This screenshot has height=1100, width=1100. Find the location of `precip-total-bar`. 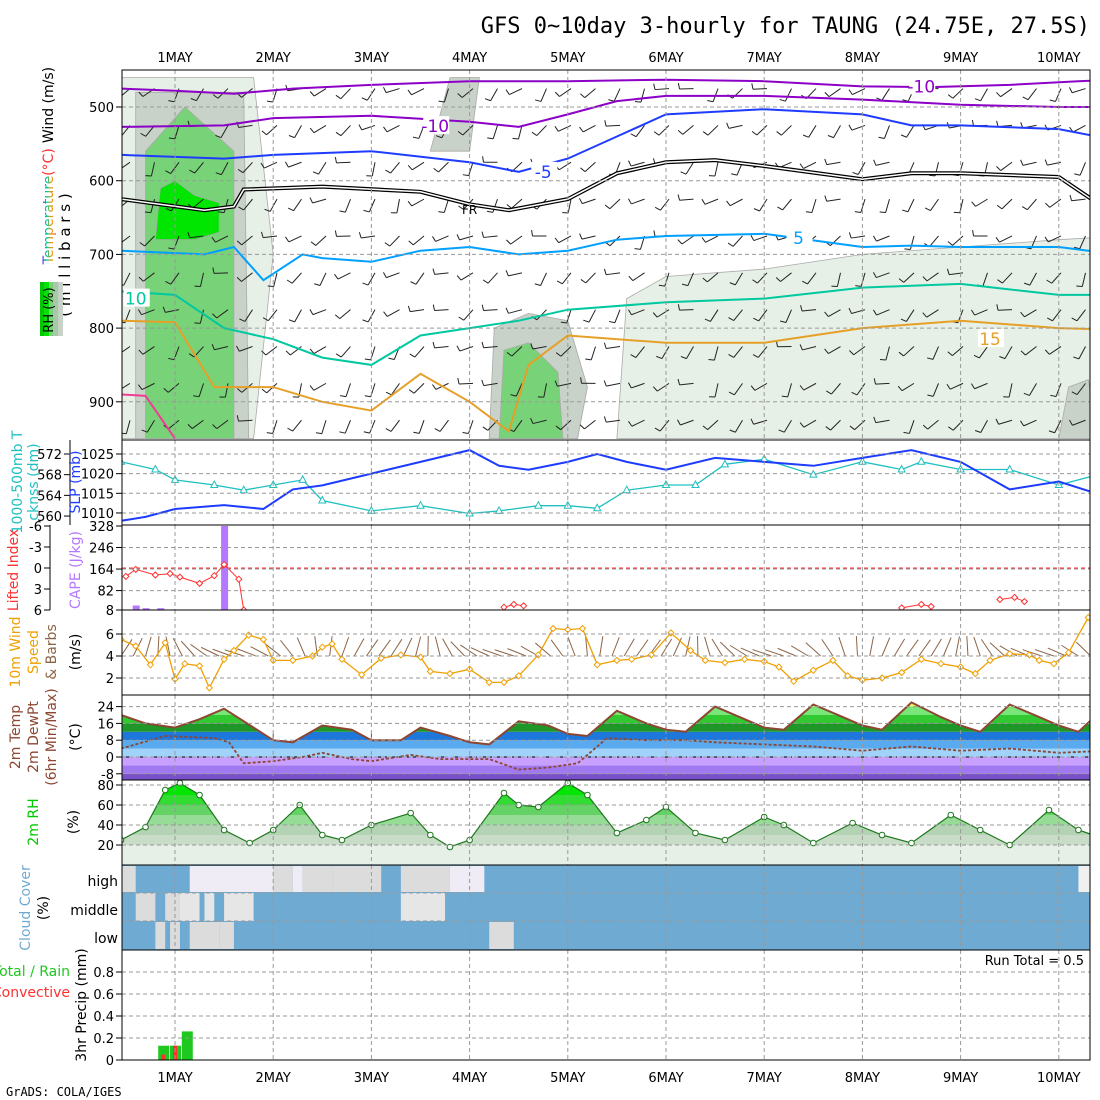

precip-total-bar is located at coordinates (187, 1045).